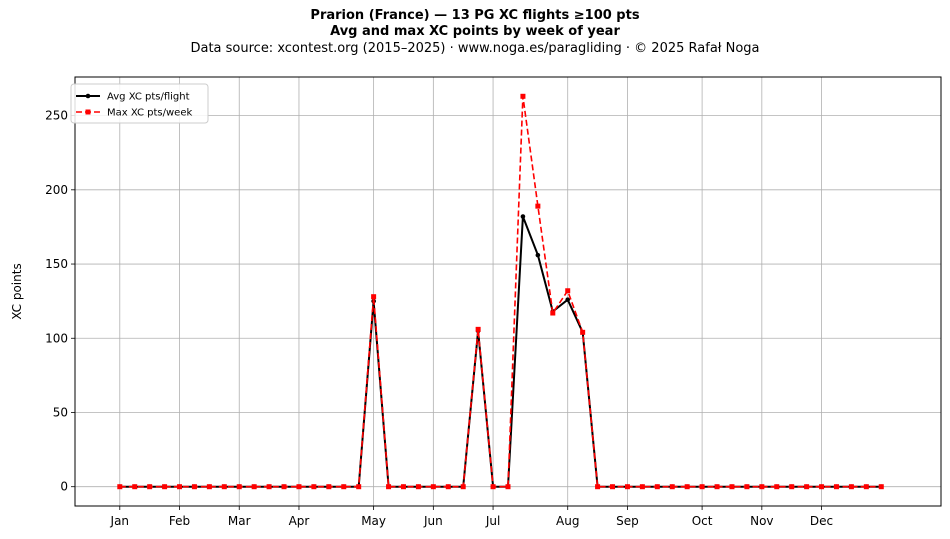 The image size is (950, 539). Describe the element at coordinates (17, 291) in the screenshot. I see `y-axis-label: XC points` at that location.